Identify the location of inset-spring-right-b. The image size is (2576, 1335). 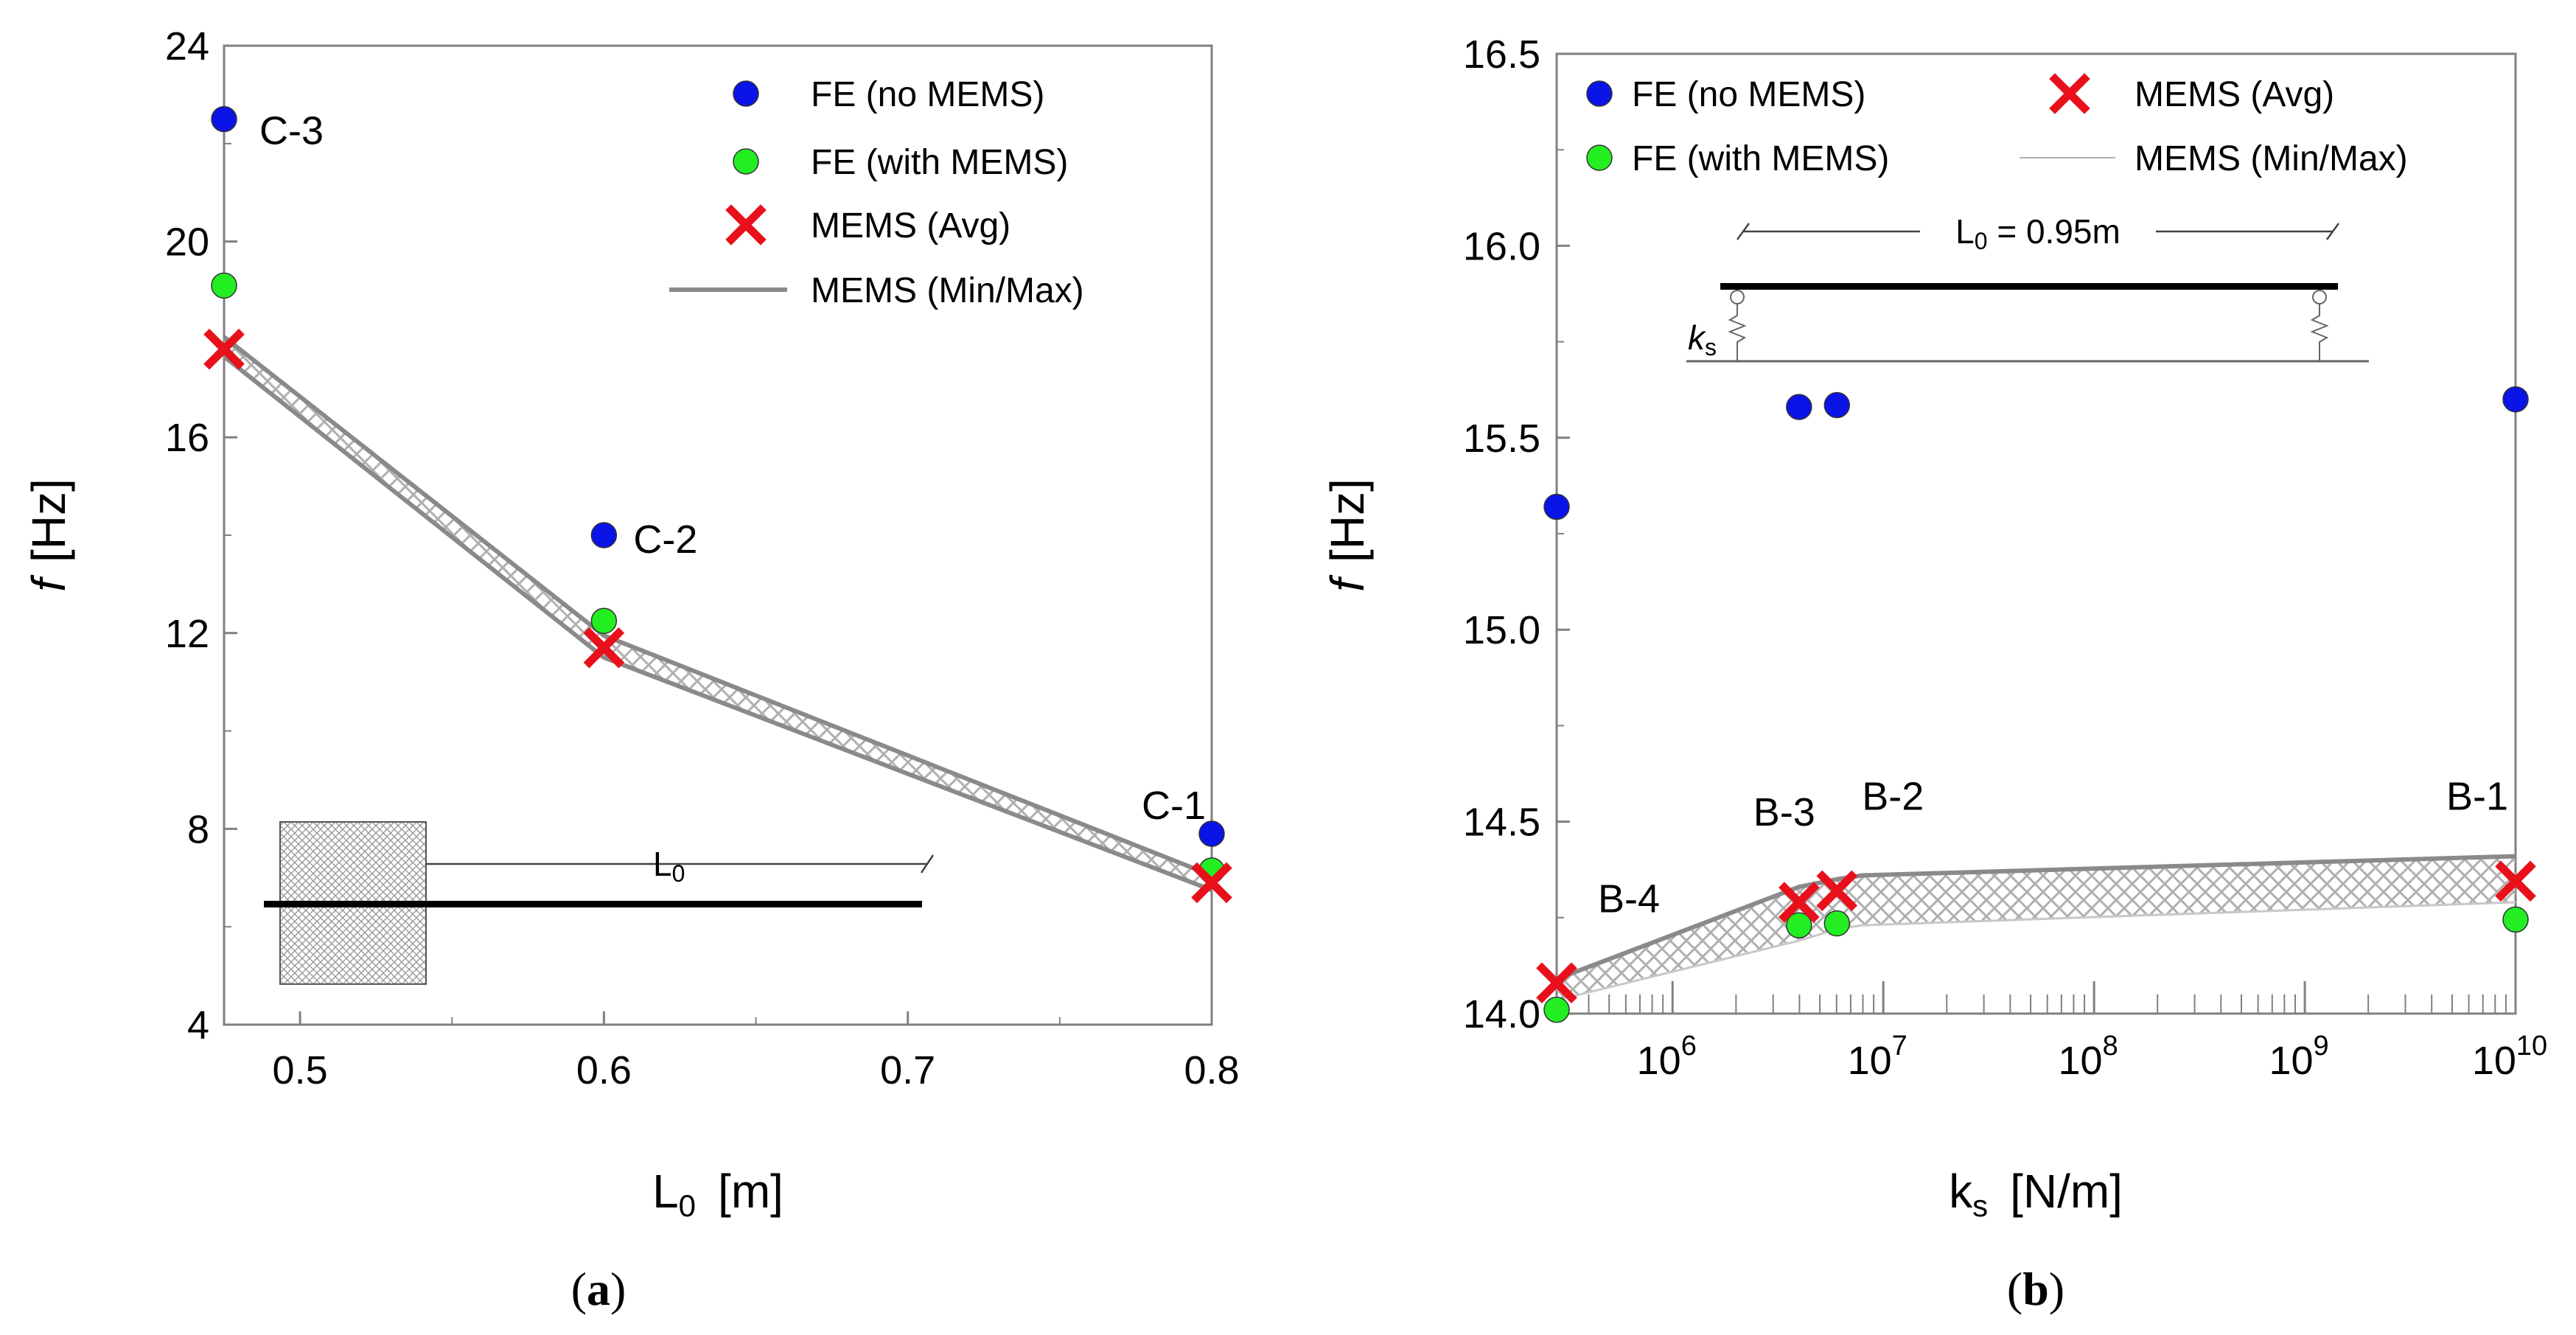
(2319, 332).